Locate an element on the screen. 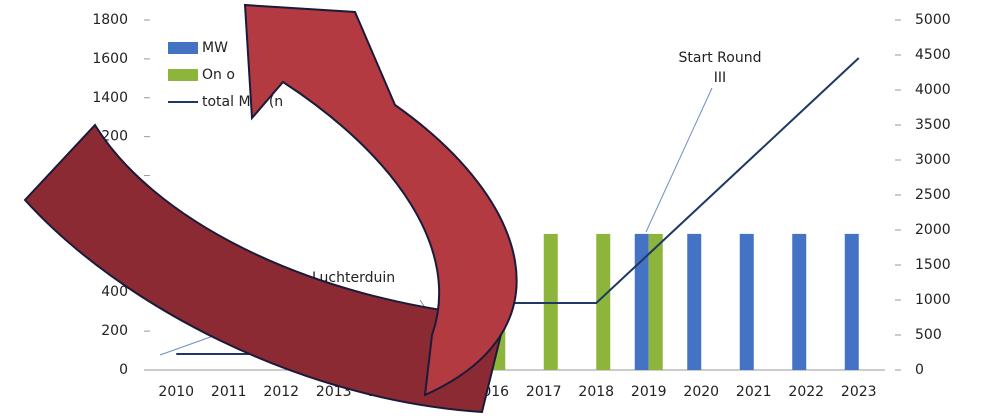  y-tick-label: 1600 is located at coordinates (110, 59).